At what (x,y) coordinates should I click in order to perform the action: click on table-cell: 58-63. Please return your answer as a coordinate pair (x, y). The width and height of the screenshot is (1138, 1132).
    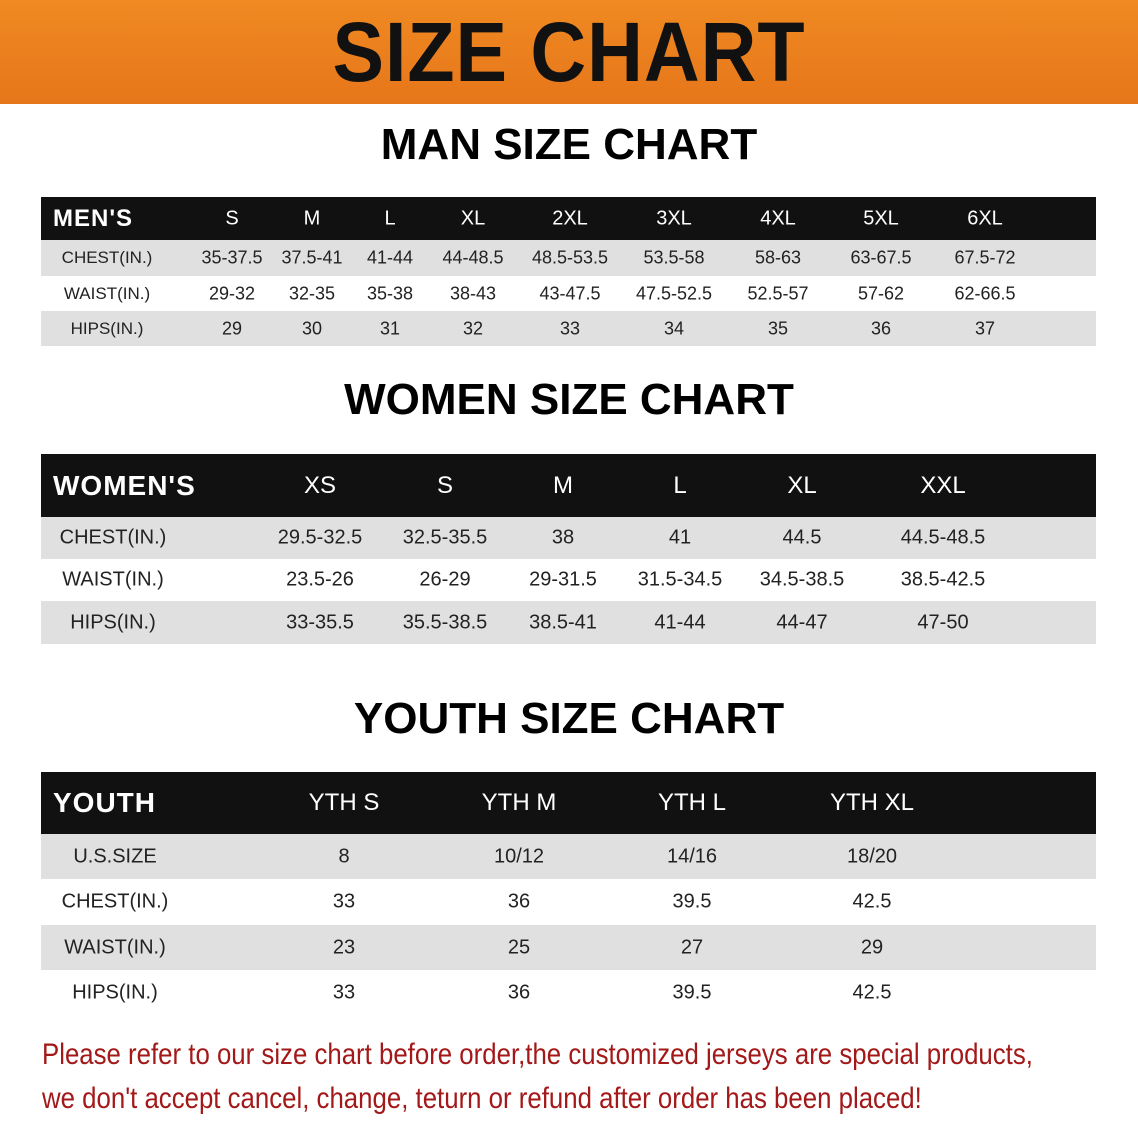
    Looking at the image, I should click on (778, 257).